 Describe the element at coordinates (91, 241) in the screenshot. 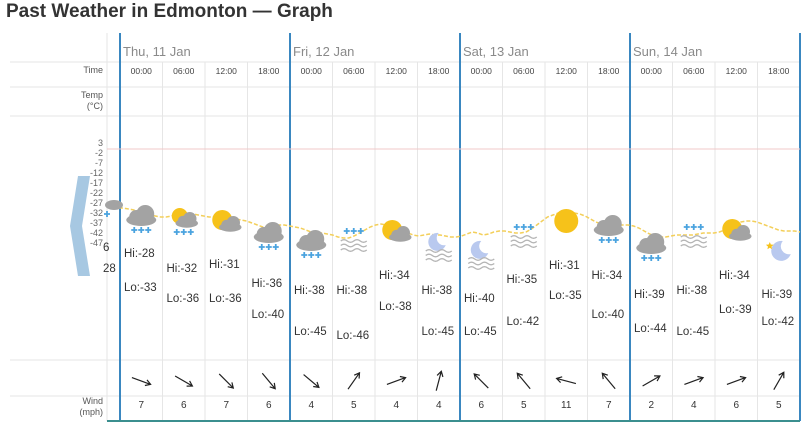

I see `row-labels: Time Temp(°C) Wind(mph)` at that location.